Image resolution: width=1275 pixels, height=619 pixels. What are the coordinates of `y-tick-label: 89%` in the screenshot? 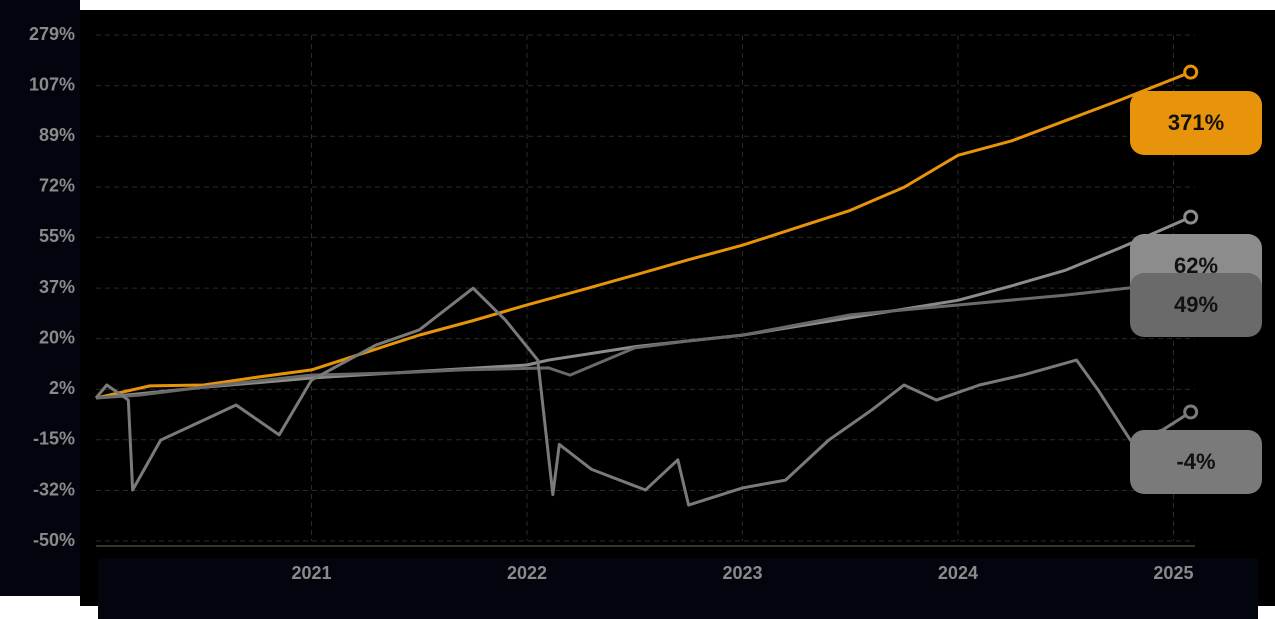 It's located at (57, 135).